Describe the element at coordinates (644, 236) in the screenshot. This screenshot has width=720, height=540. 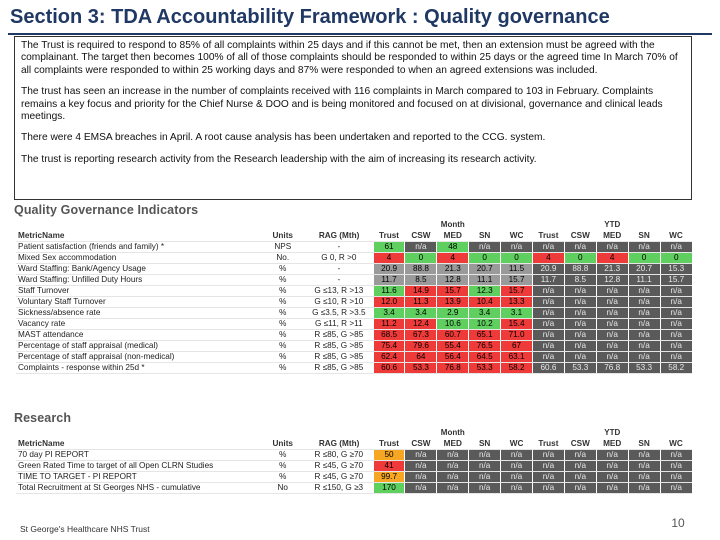
I see `quality-column-header: SN` at that location.